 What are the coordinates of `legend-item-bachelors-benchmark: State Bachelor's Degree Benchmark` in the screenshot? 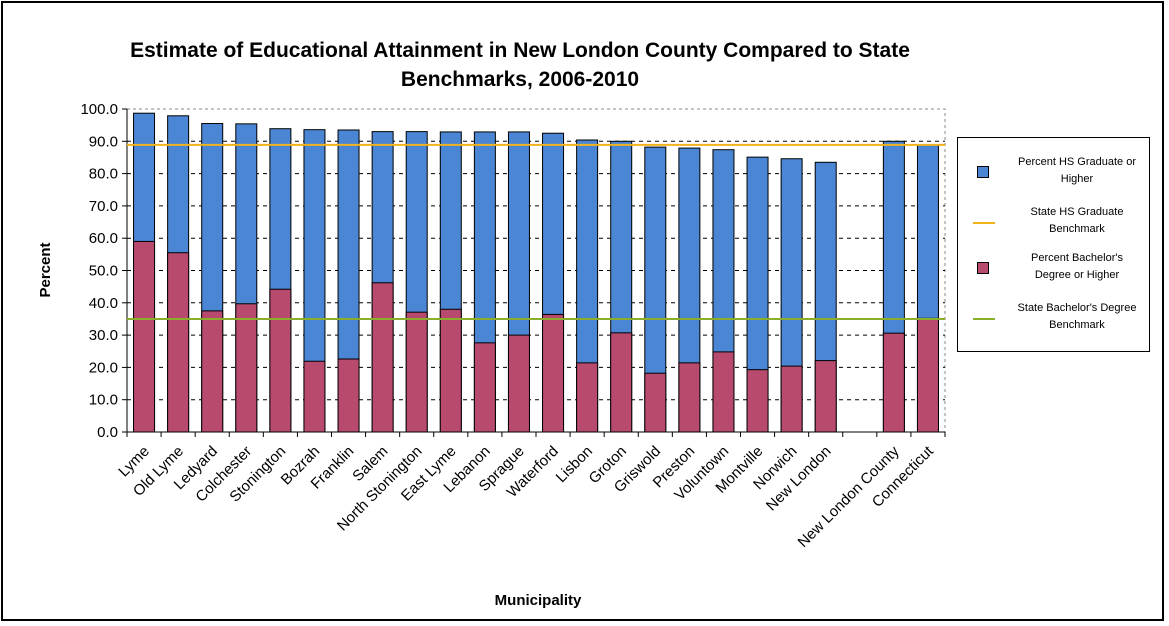 It's located at (1054, 320).